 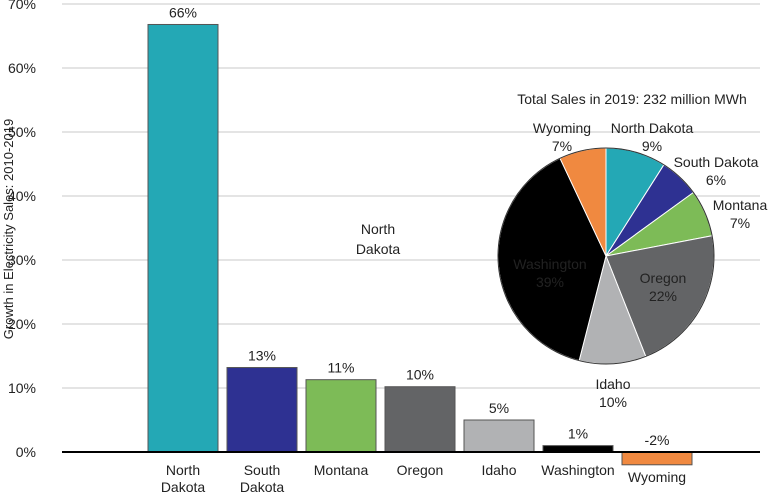 I want to click on bar-value-label: 10%, so click(x=420, y=375).